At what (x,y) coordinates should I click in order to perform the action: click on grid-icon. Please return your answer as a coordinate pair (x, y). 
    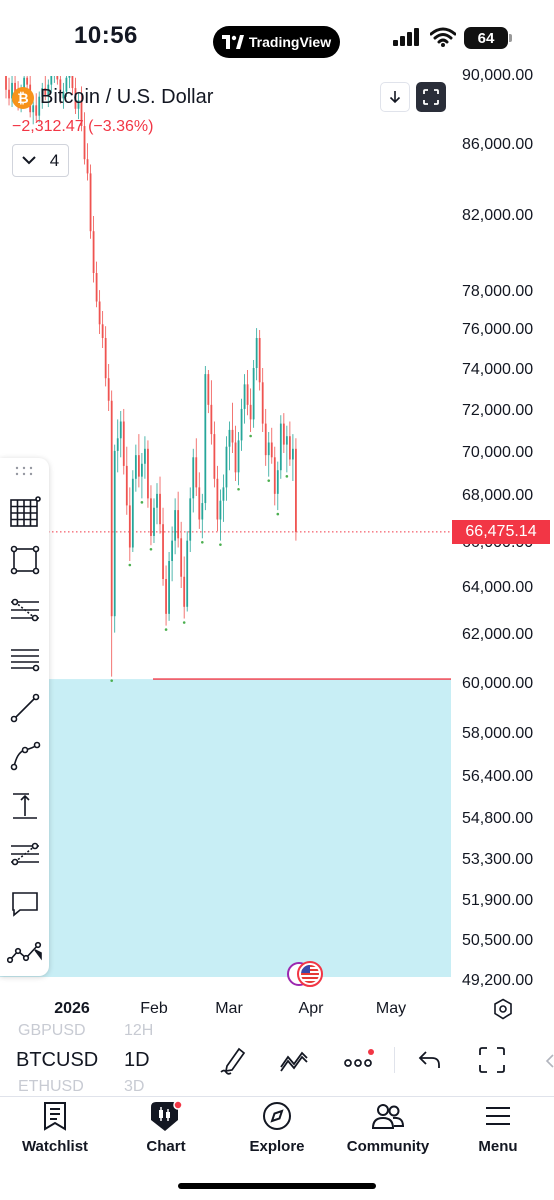
    Looking at the image, I should click on (25, 511).